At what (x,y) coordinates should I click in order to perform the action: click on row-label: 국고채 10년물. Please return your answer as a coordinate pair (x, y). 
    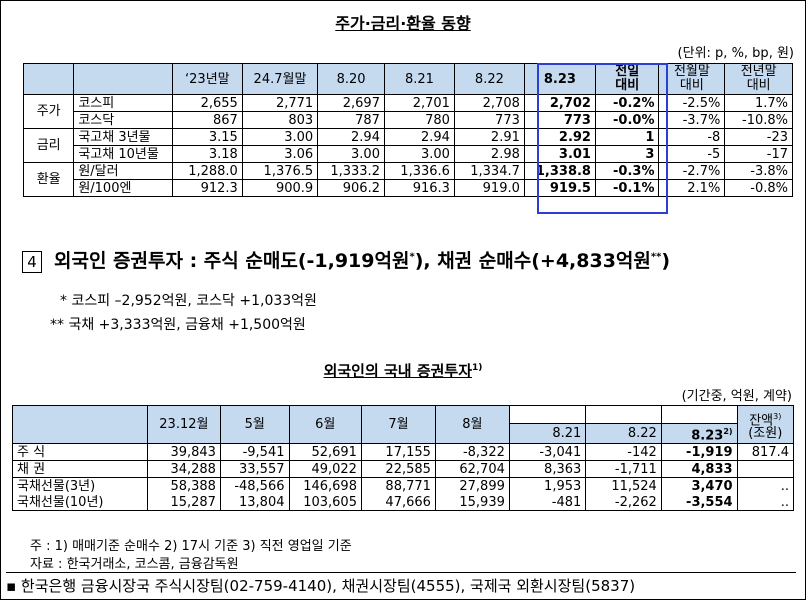
    Looking at the image, I should click on (123, 154).